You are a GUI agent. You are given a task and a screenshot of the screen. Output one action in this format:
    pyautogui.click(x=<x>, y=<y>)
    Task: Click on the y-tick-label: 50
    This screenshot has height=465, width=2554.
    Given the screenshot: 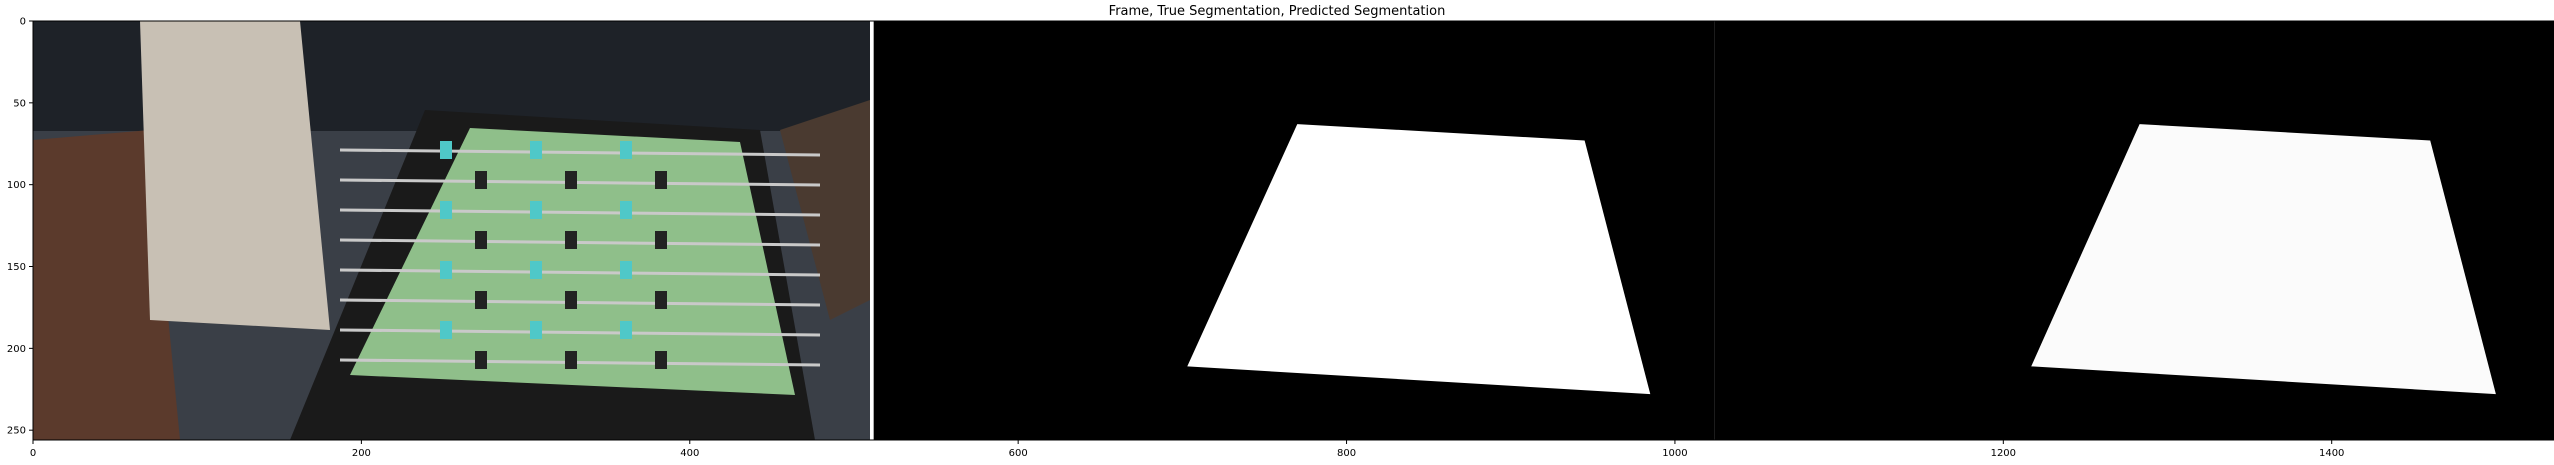 What is the action you would take?
    pyautogui.click(x=19, y=103)
    